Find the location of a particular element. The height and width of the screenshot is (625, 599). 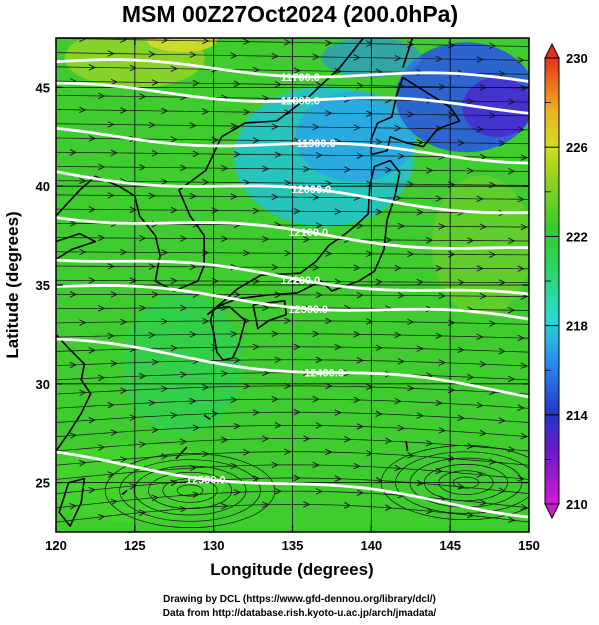

y-tick-label: 35 is located at coordinates (43, 285).